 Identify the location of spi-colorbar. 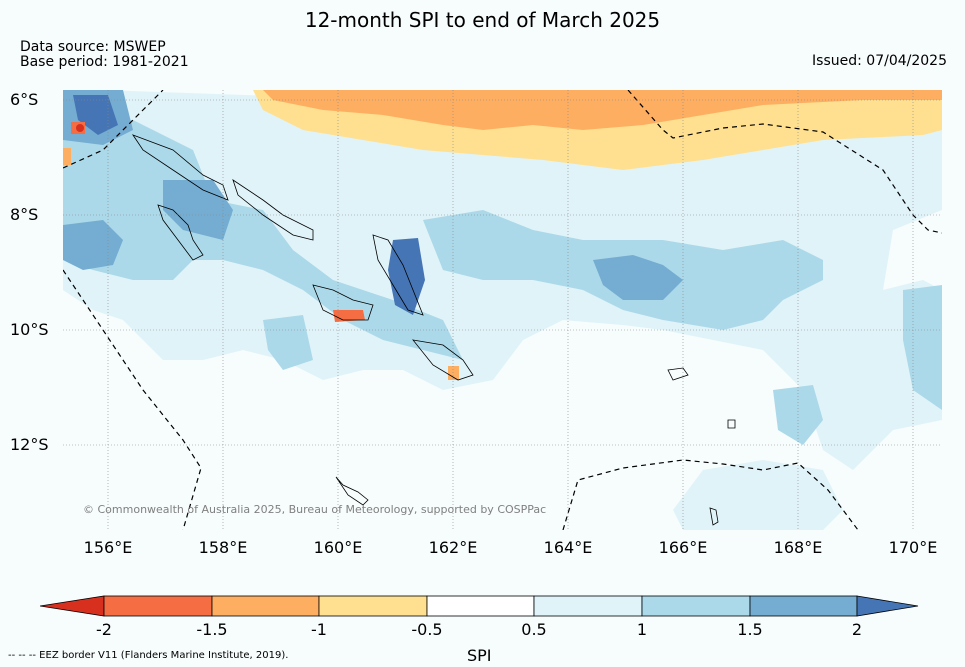
(479, 606).